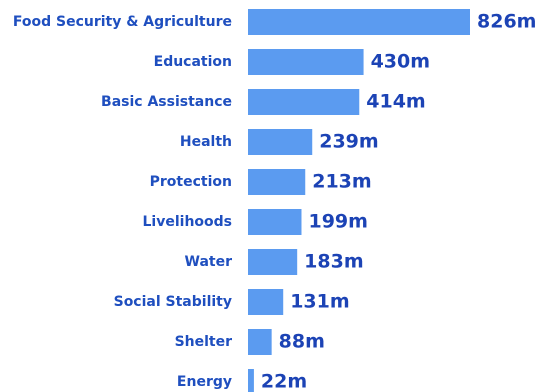 The height and width of the screenshot is (392, 538). I want to click on category-label: Protection, so click(191, 182).